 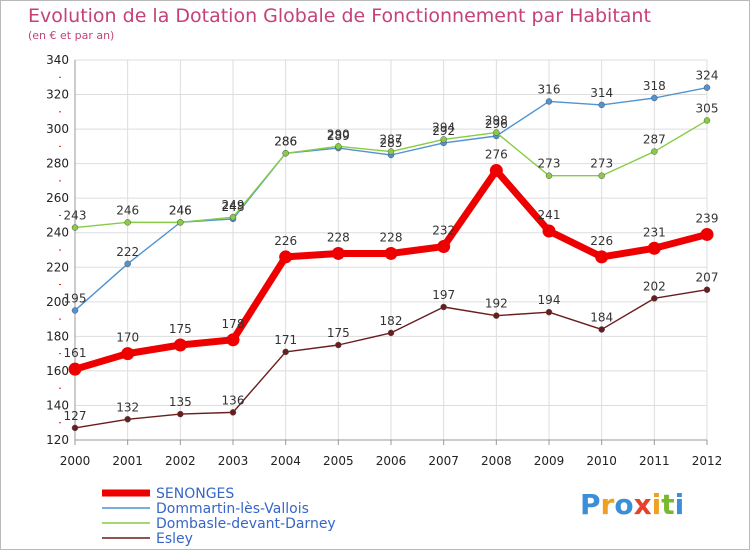 What do you see at coordinates (285, 461) in the screenshot?
I see `x-tick-label: 2004` at bounding box center [285, 461].